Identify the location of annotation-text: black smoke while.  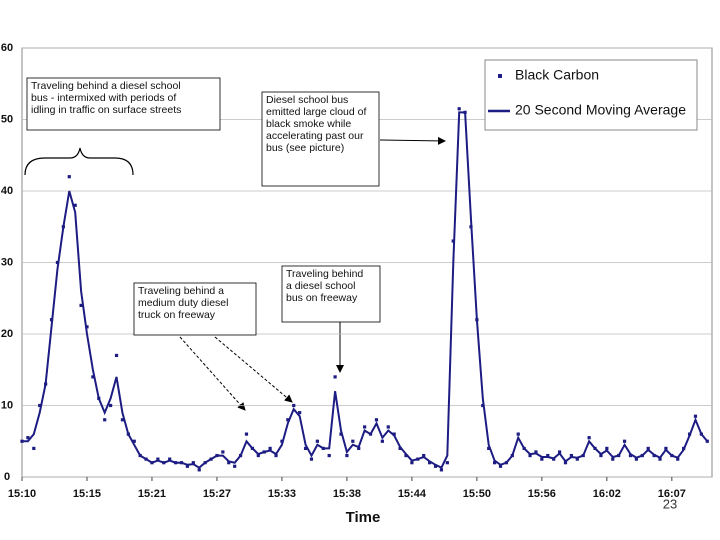
(308, 124).